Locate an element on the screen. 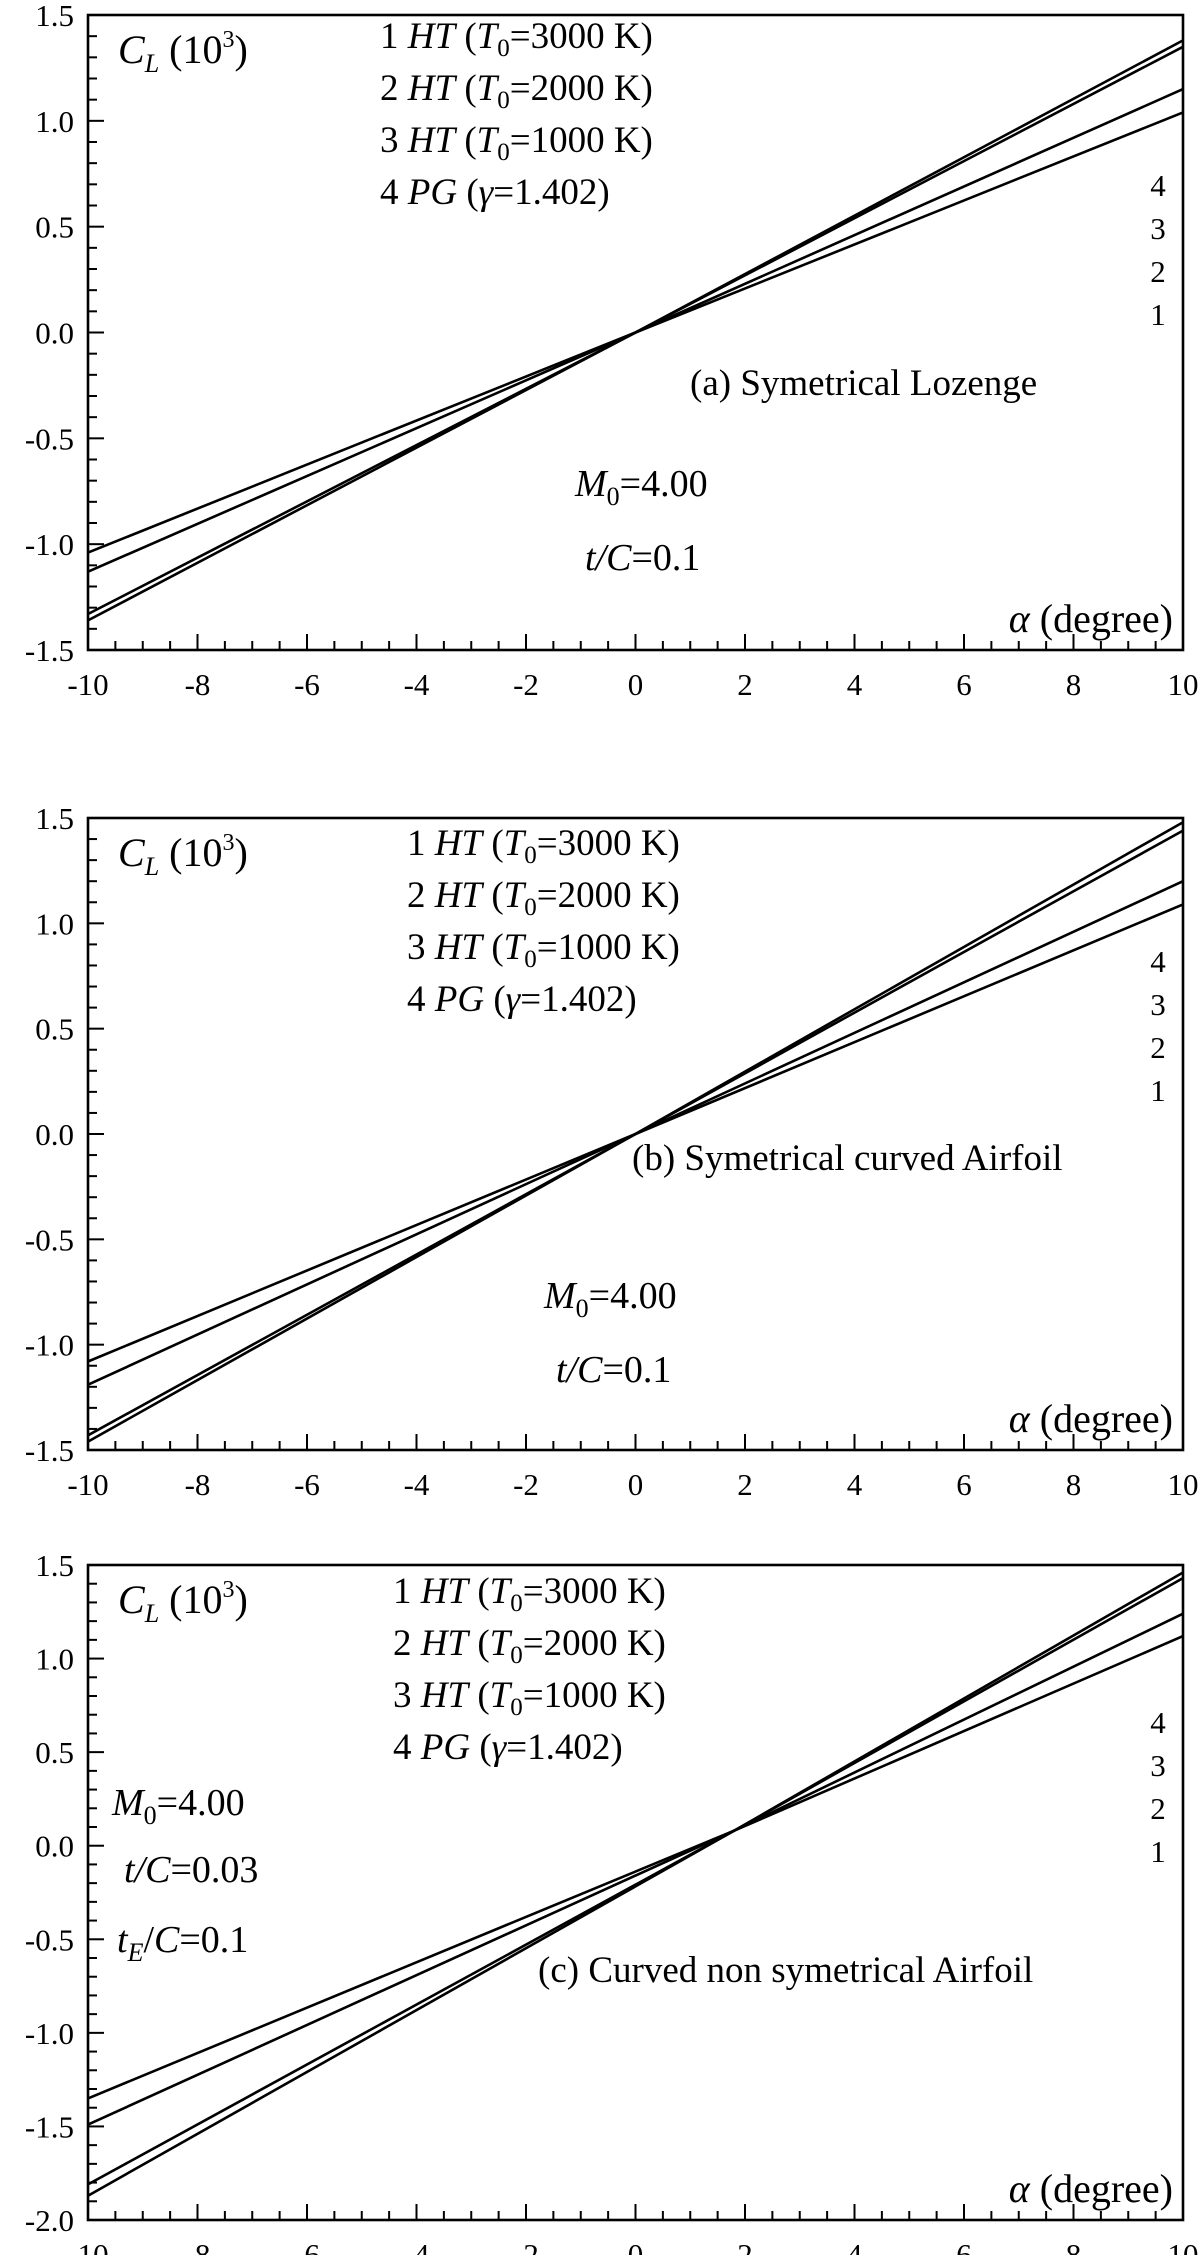 This screenshot has width=1200, height=2255. annotation: t/C=0.03 is located at coordinates (191, 1870).